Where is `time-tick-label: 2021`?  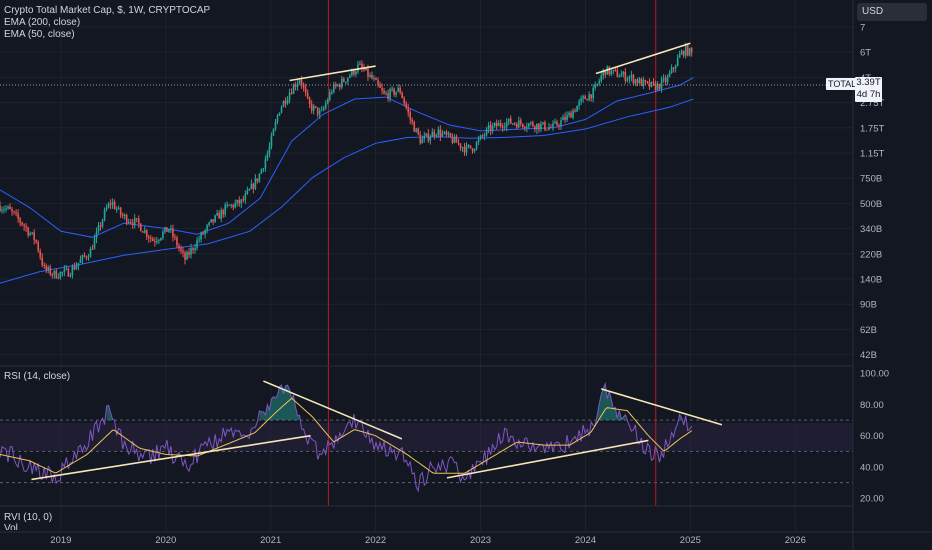
time-tick-label: 2021 is located at coordinates (270, 540).